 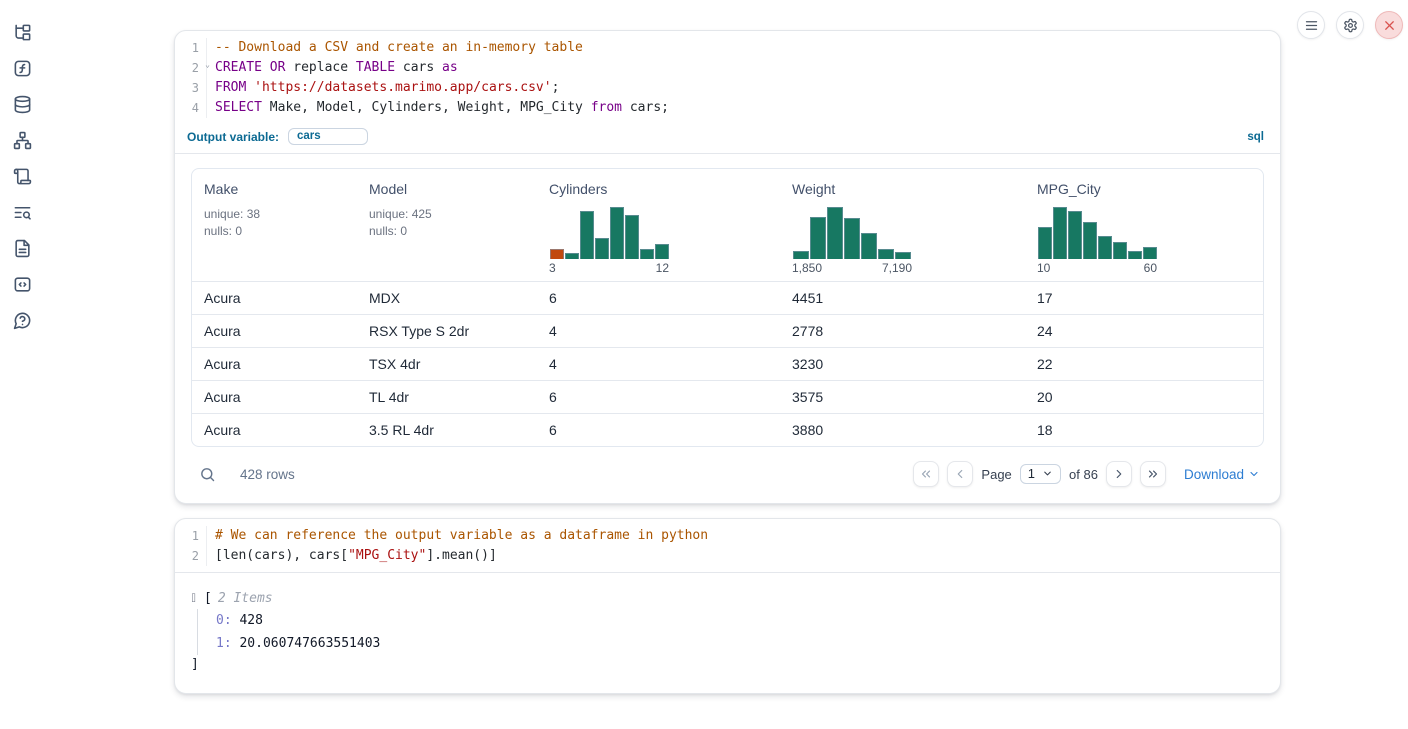 I want to click on table-row: Acura 3.5 RL 4dr 6 3880 18, so click(x=727, y=429).